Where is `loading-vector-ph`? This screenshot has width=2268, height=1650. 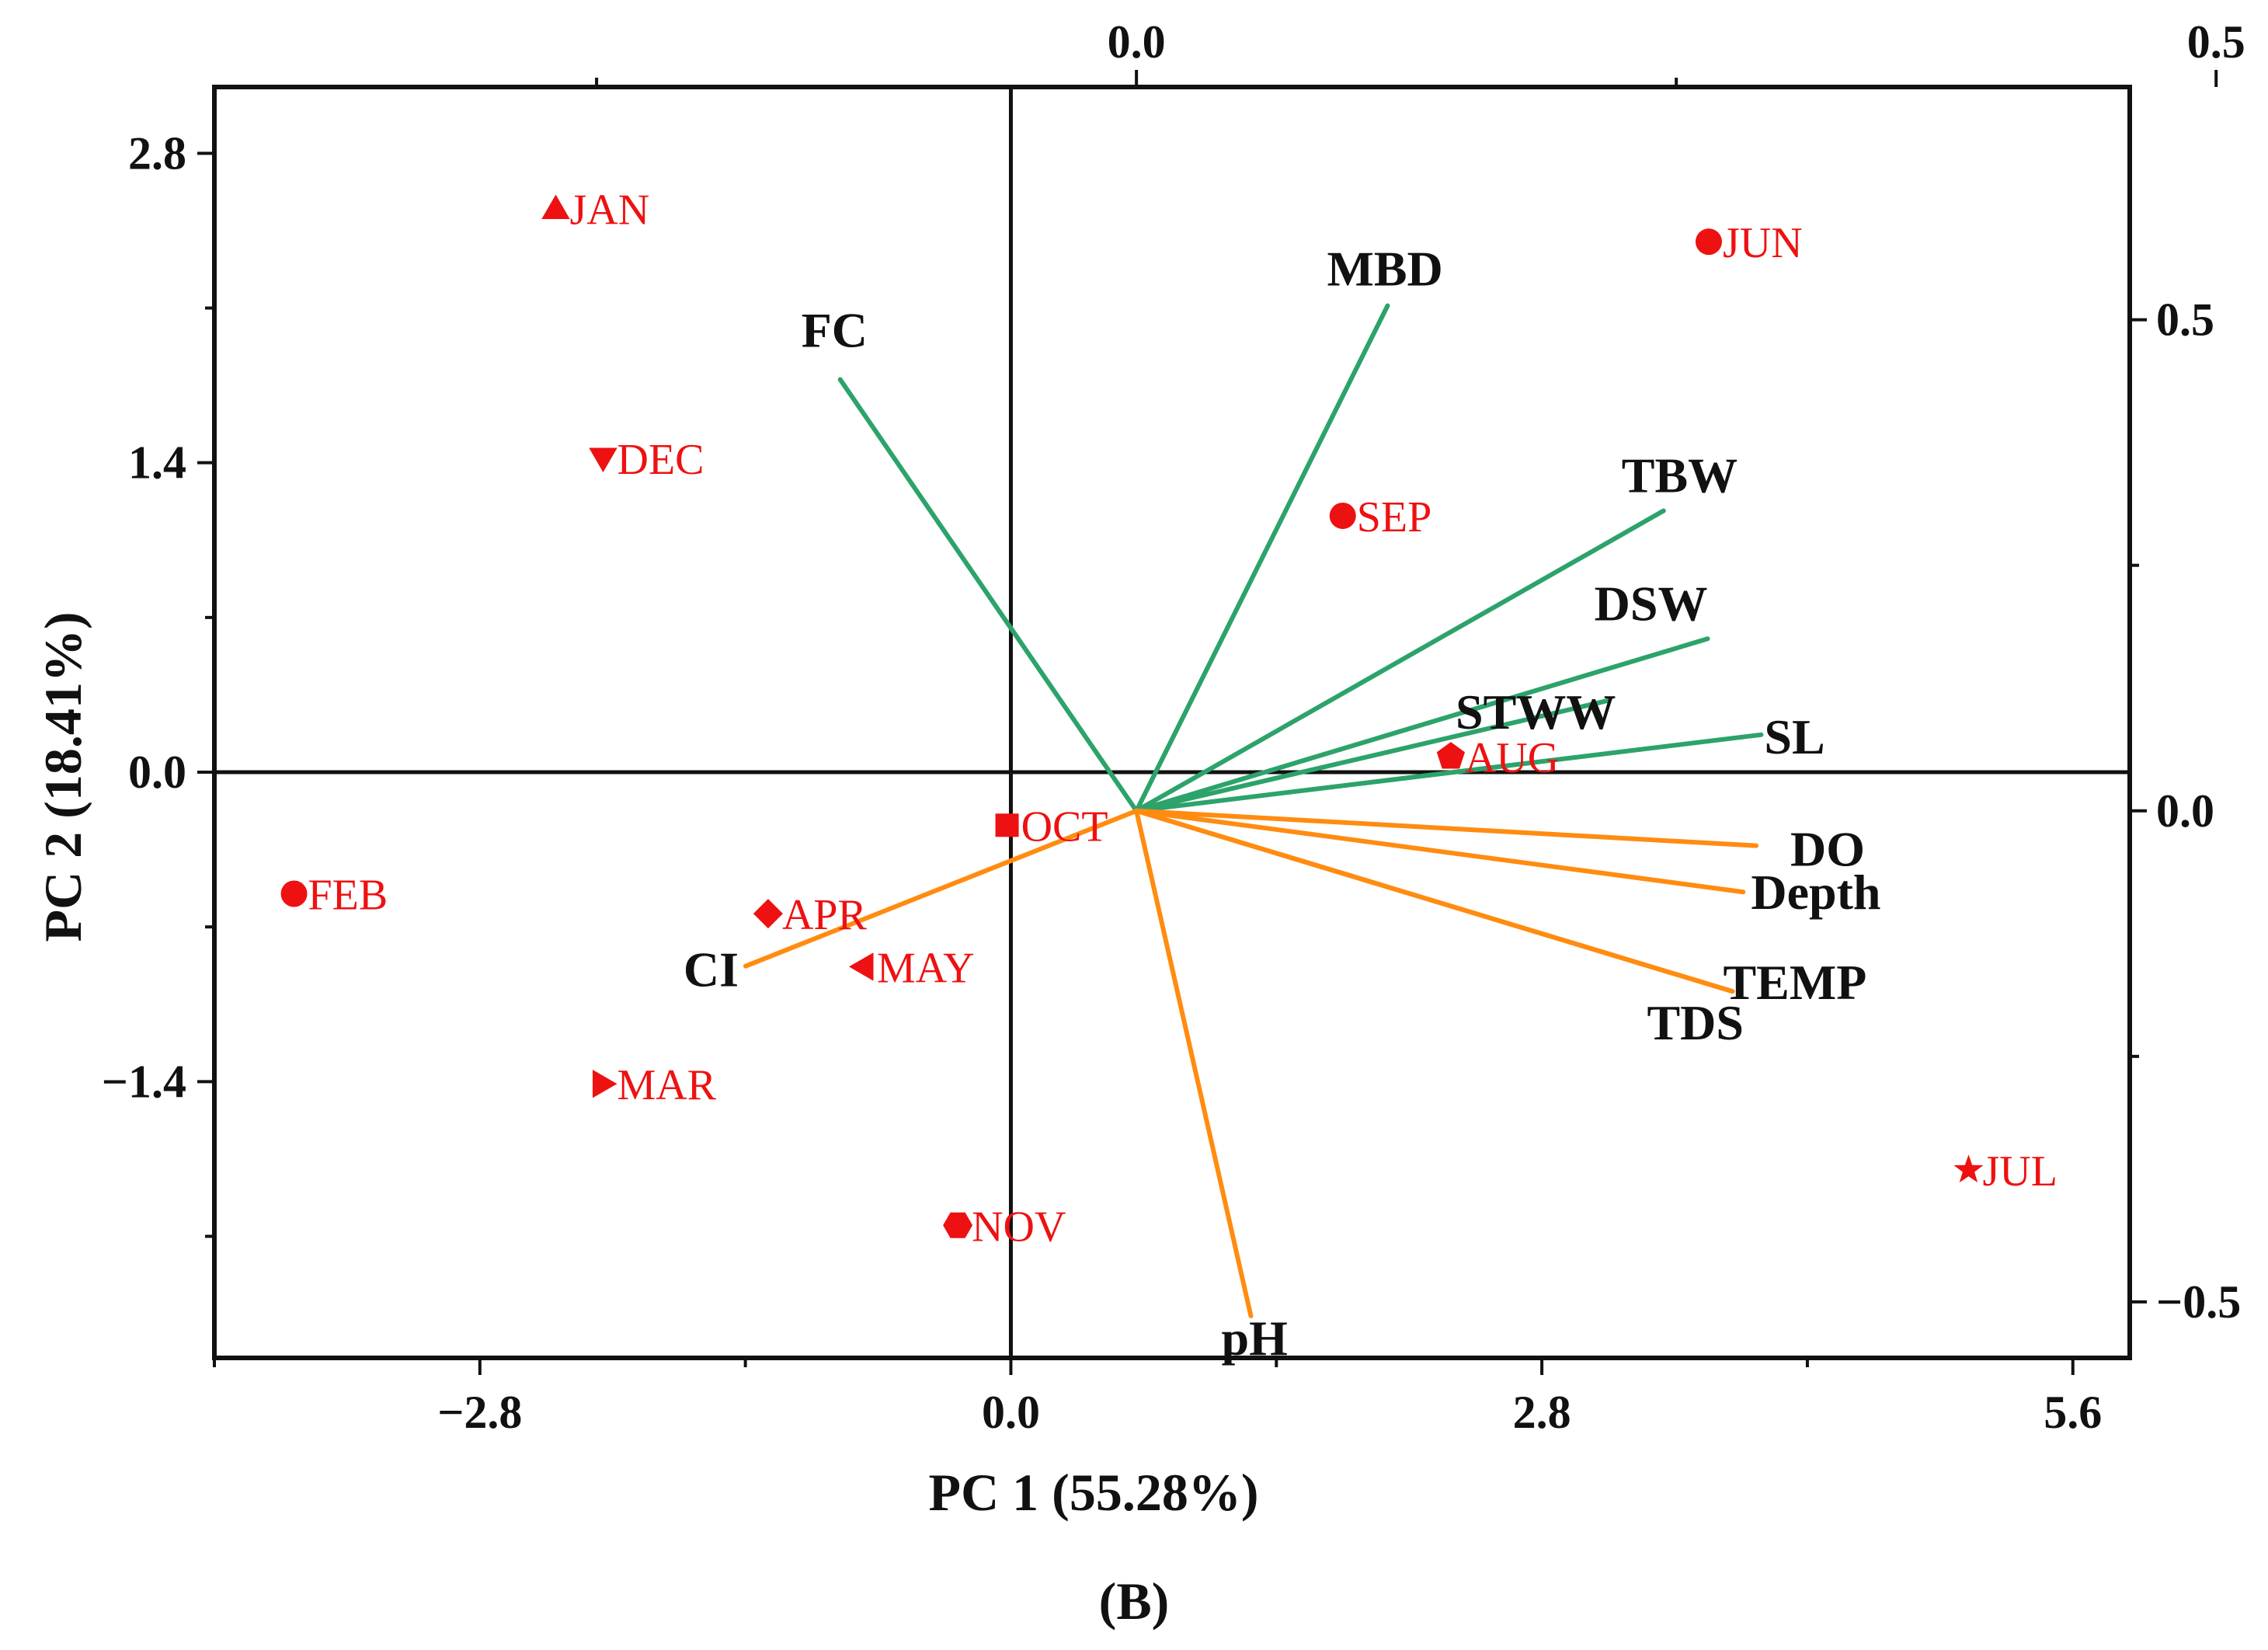 loading-vector-ph is located at coordinates (1194, 1063).